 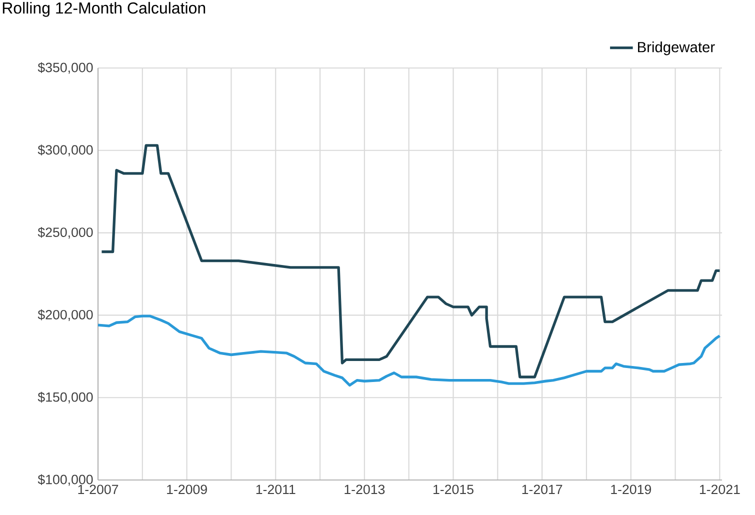 What do you see at coordinates (187, 489) in the screenshot?
I see `x-tick-label: 1-2009` at bounding box center [187, 489].